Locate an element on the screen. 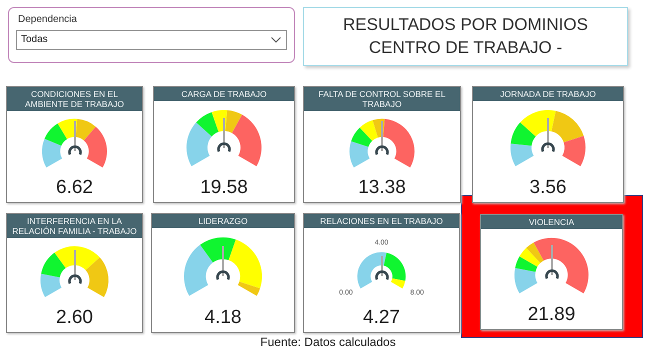  chart-title: CONDICIONES EN EL AMBIENTE DE TRABAJO is located at coordinates (74, 99).